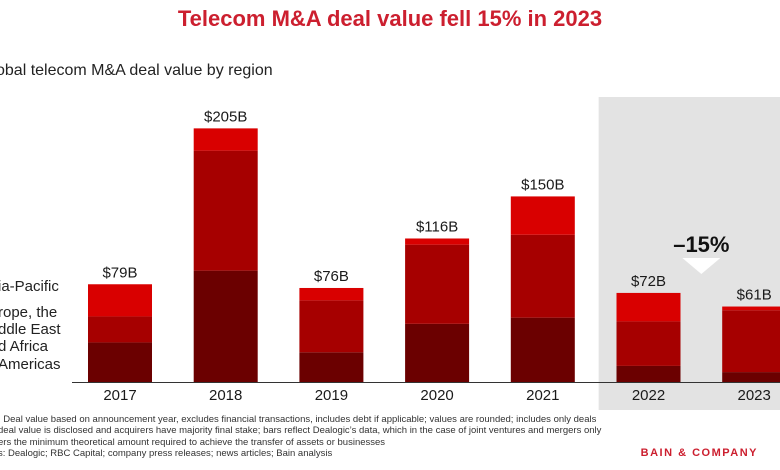 The height and width of the screenshot is (470, 780). What do you see at coordinates (331, 367) in the screenshot?
I see `bar-2019-americas` at bounding box center [331, 367].